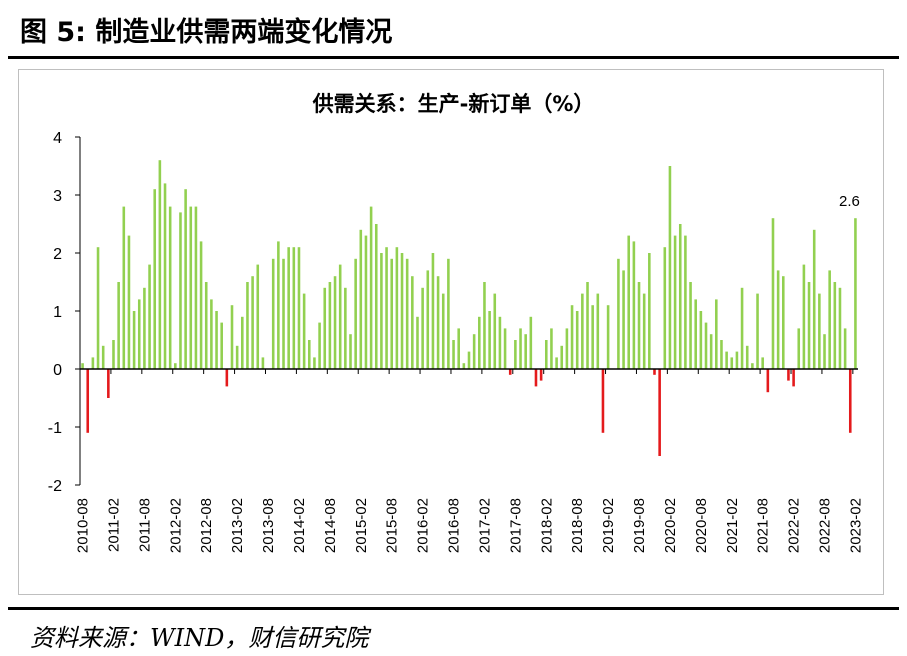 The image size is (907, 656). I want to click on x-tick-label: 2014-02, so click(299, 525).